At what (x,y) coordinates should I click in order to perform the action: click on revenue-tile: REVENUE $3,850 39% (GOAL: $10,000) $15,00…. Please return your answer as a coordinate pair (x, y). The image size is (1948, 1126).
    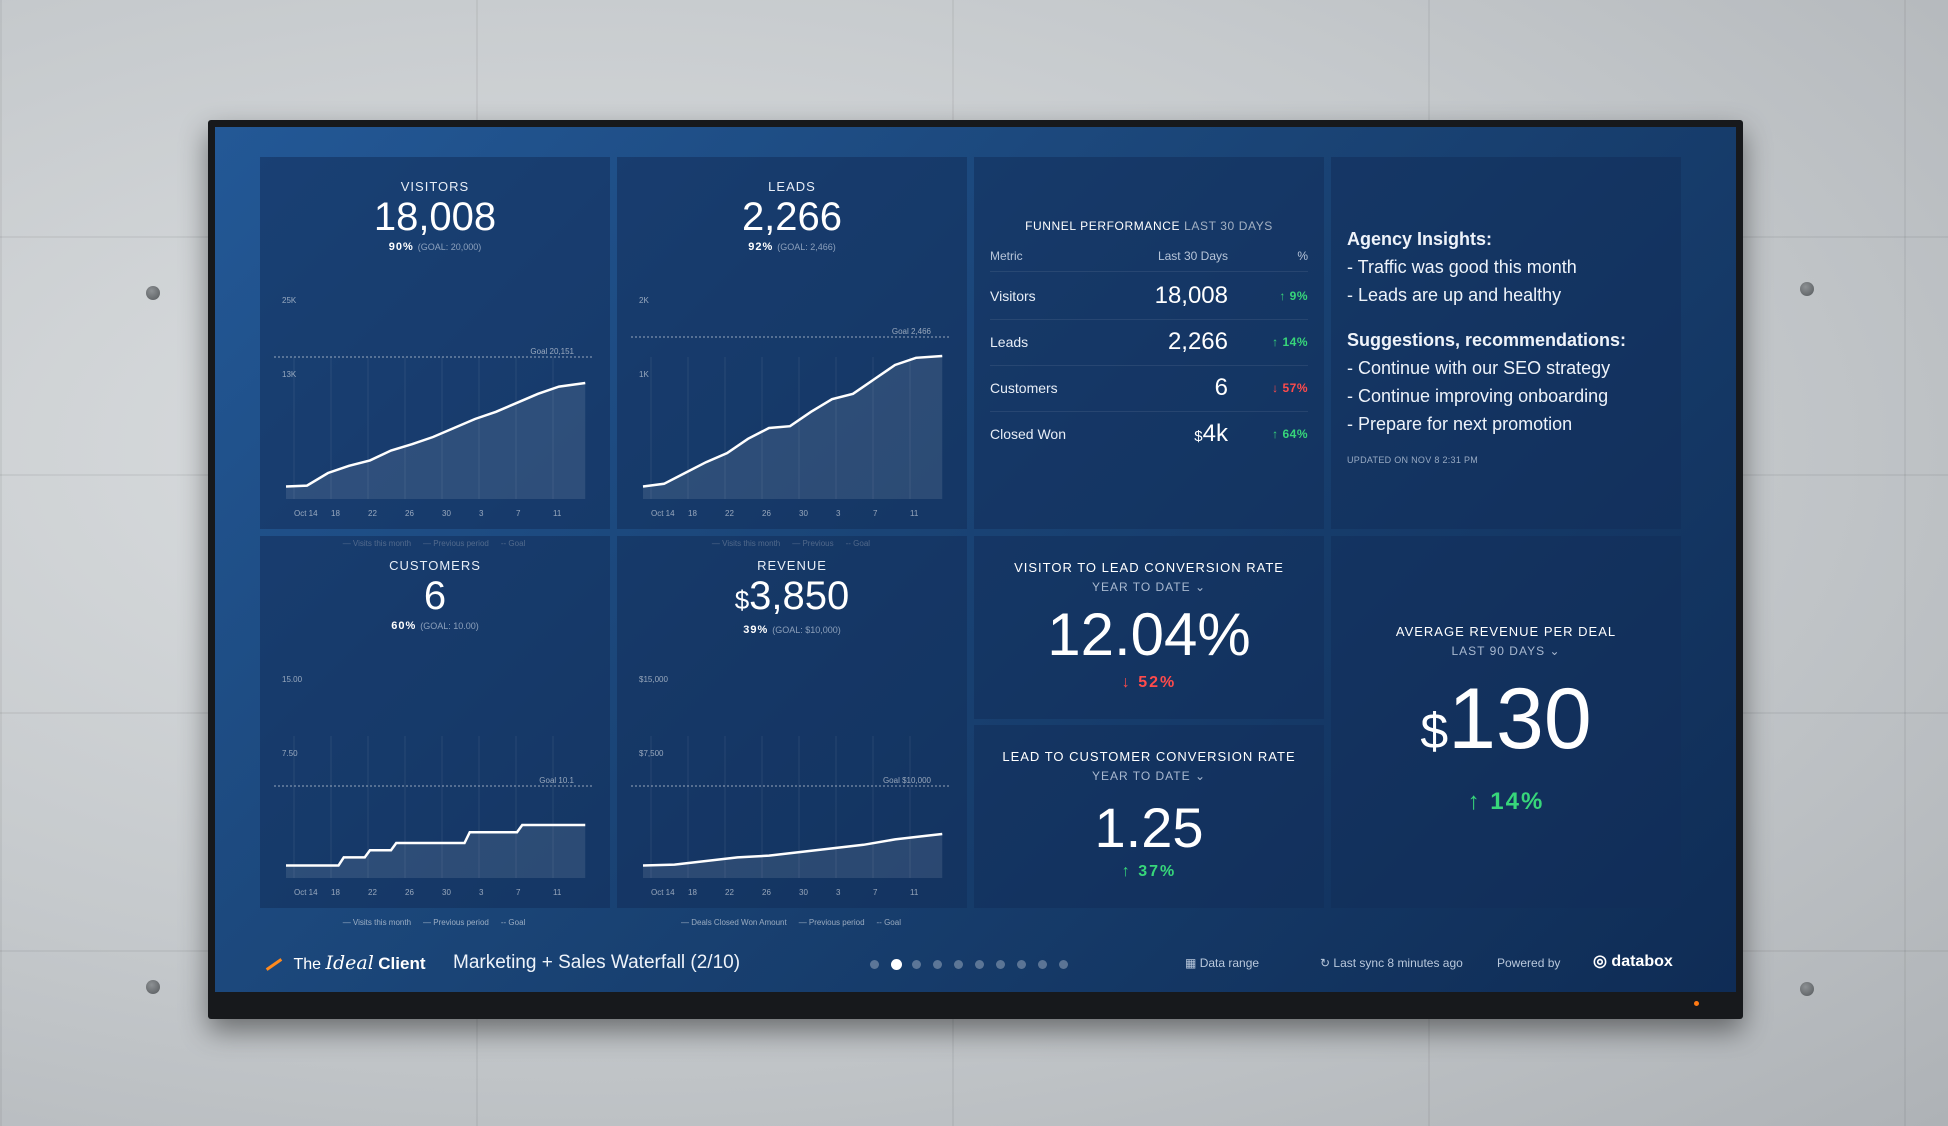
    Looking at the image, I should click on (792, 731).